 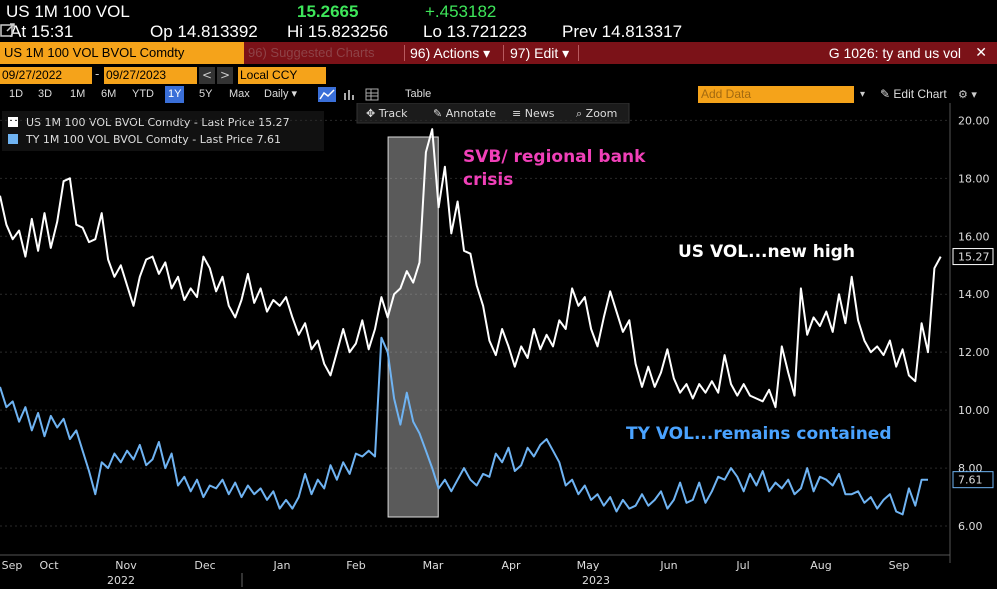 What do you see at coordinates (475, 31) in the screenshot?
I see `low-price: Lo 13.721223` at bounding box center [475, 31].